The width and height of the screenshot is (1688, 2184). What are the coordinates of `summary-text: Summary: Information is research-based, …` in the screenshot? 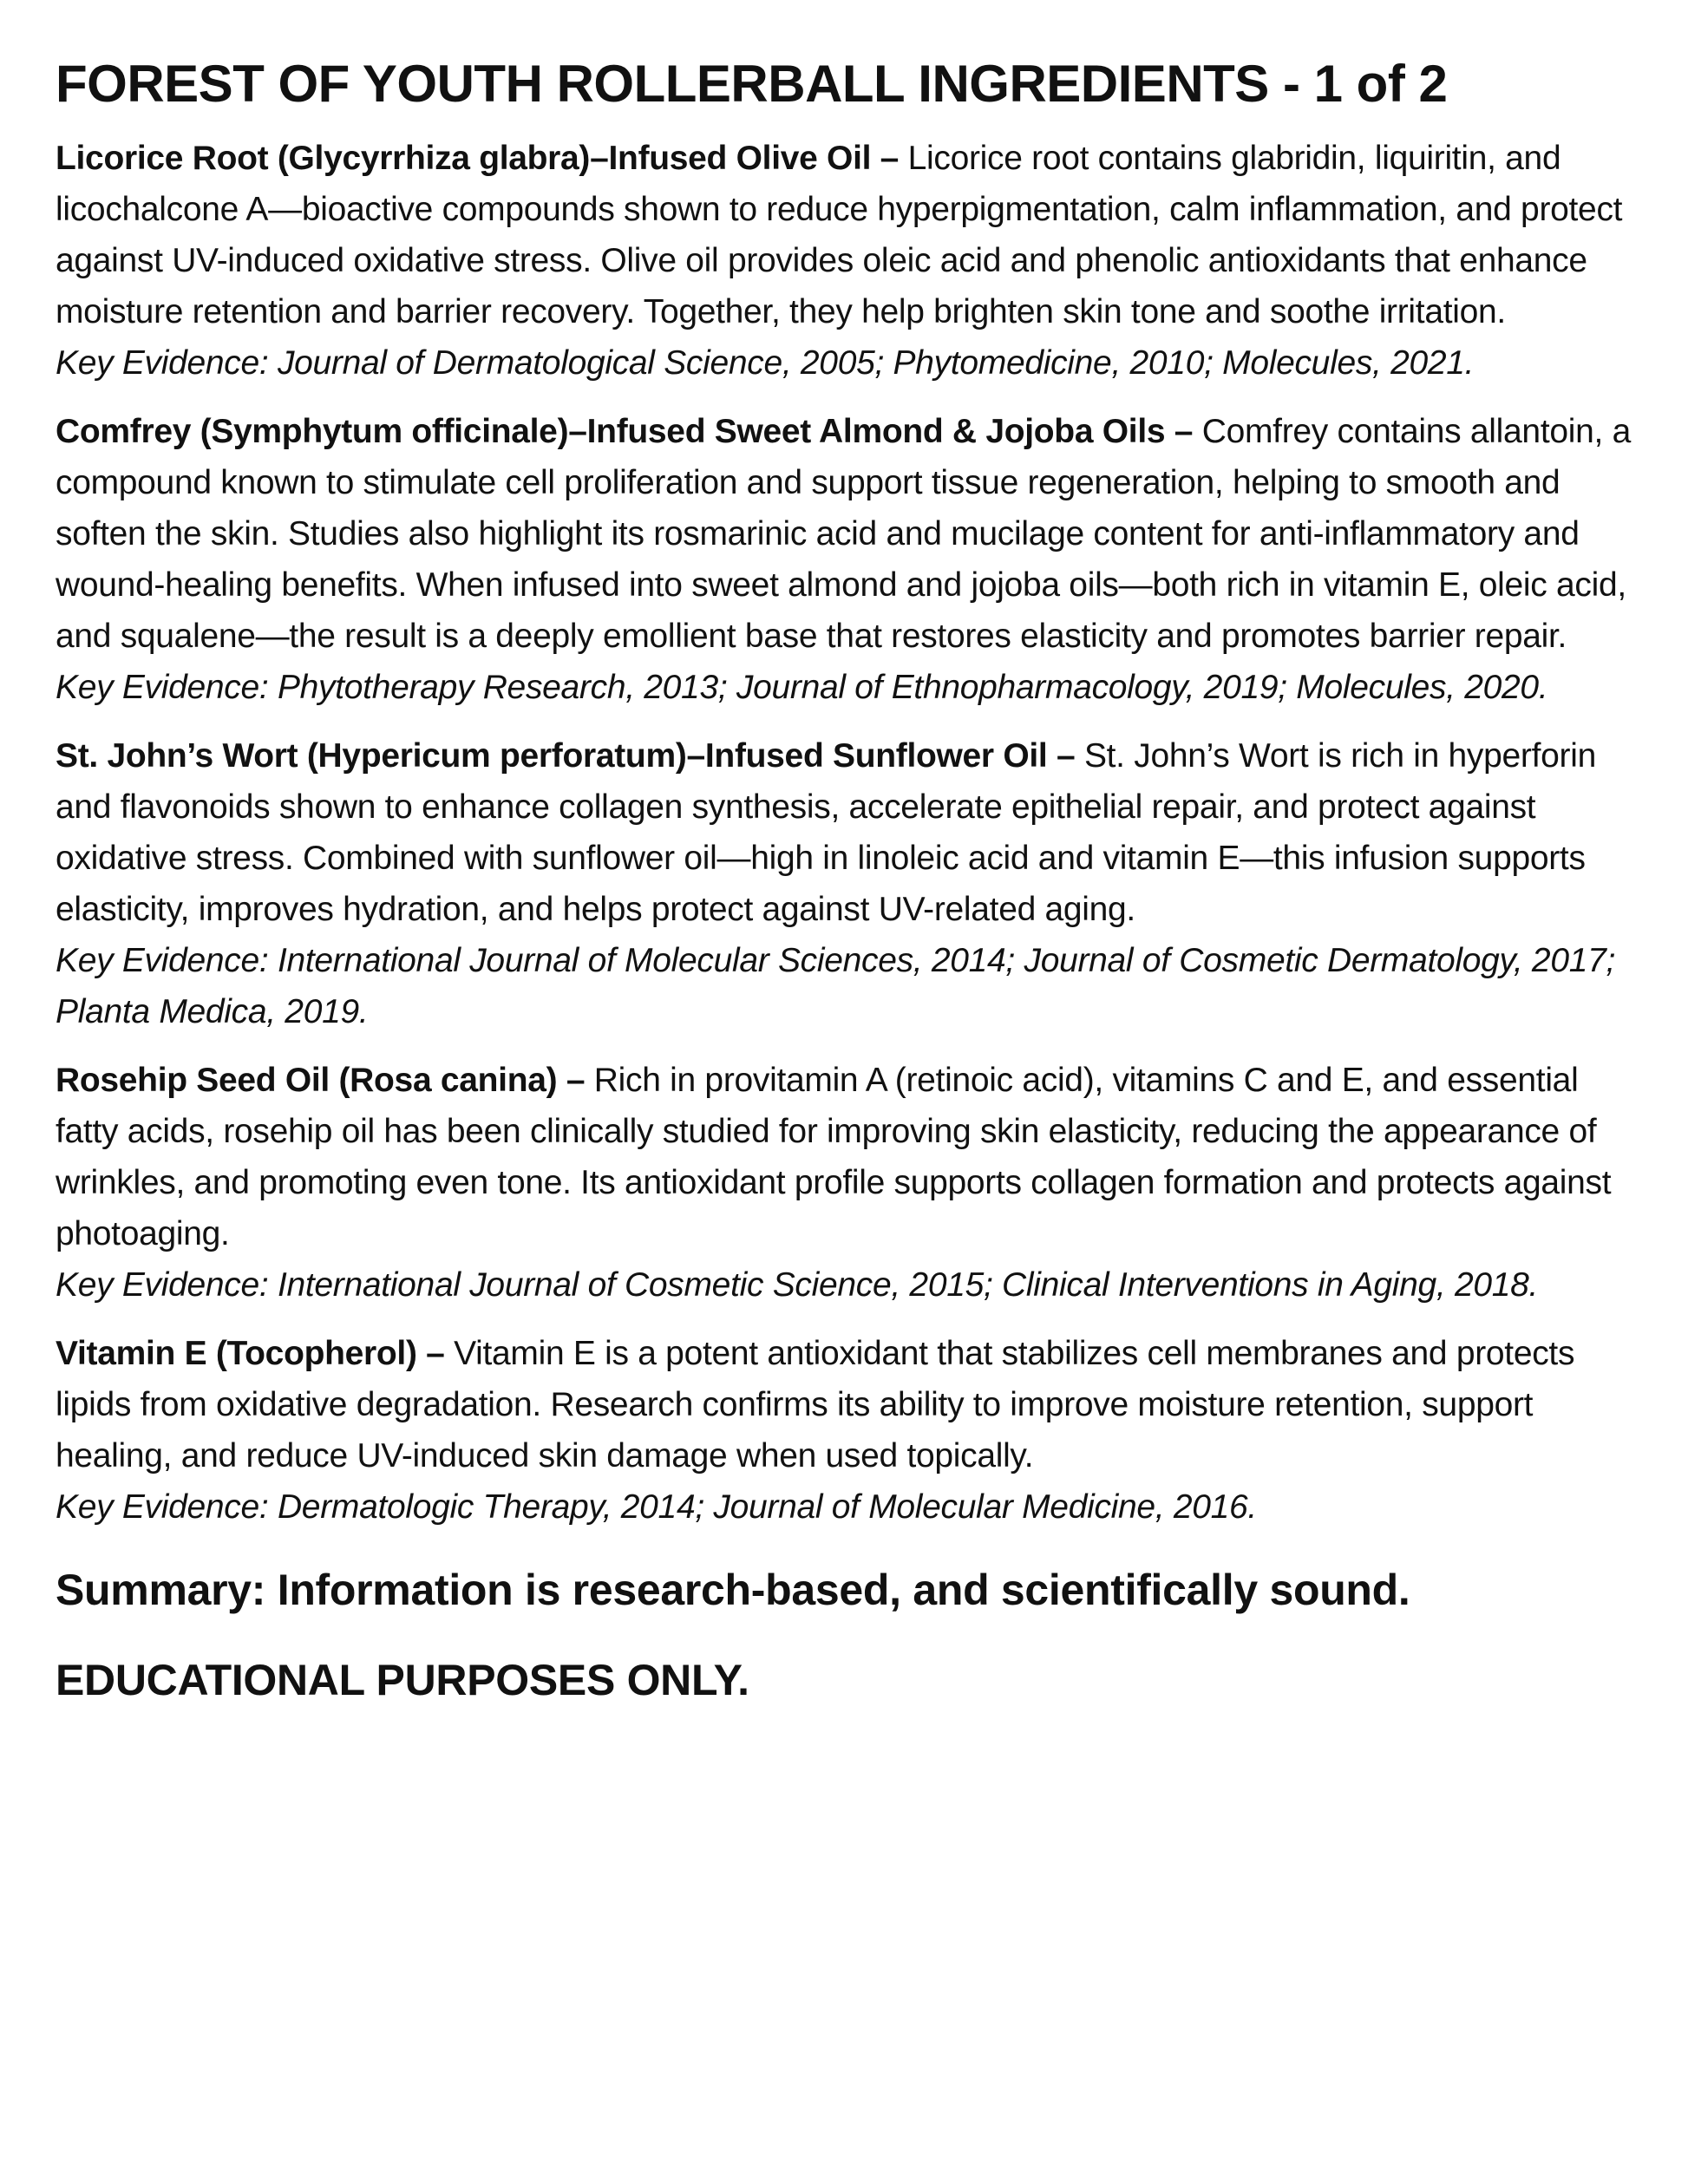 It's located at (733, 1590).